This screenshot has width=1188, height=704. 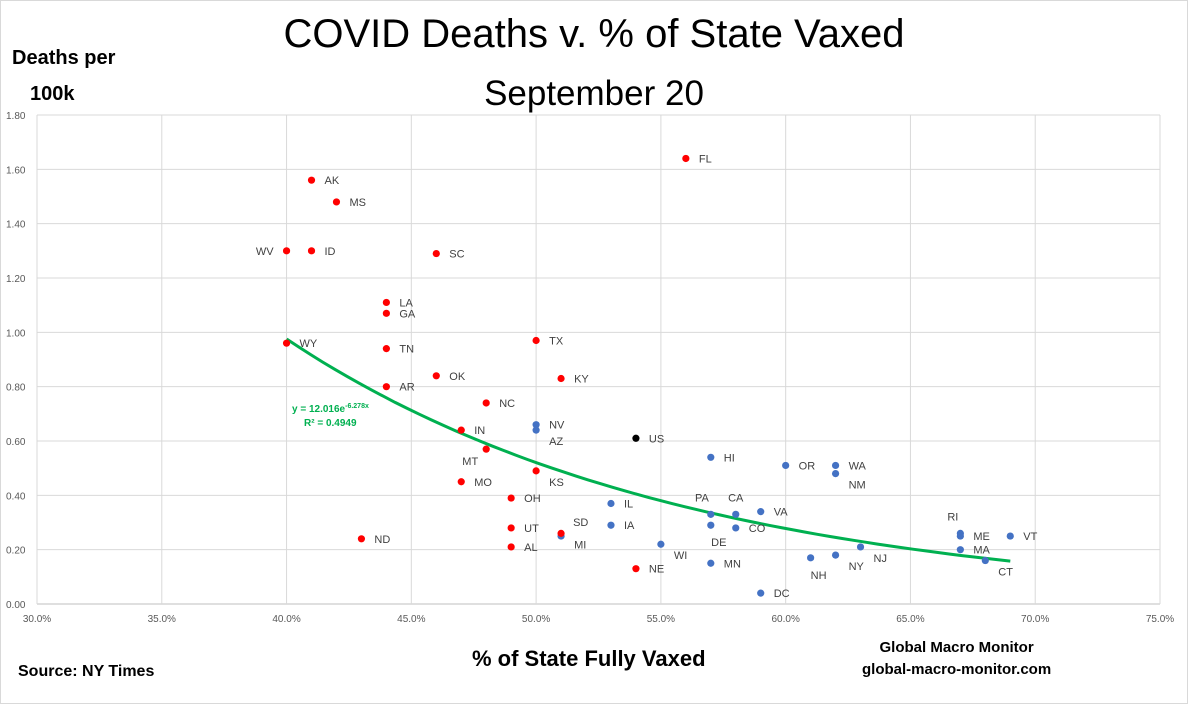 What do you see at coordinates (711, 514) in the screenshot?
I see `point-pa` at bounding box center [711, 514].